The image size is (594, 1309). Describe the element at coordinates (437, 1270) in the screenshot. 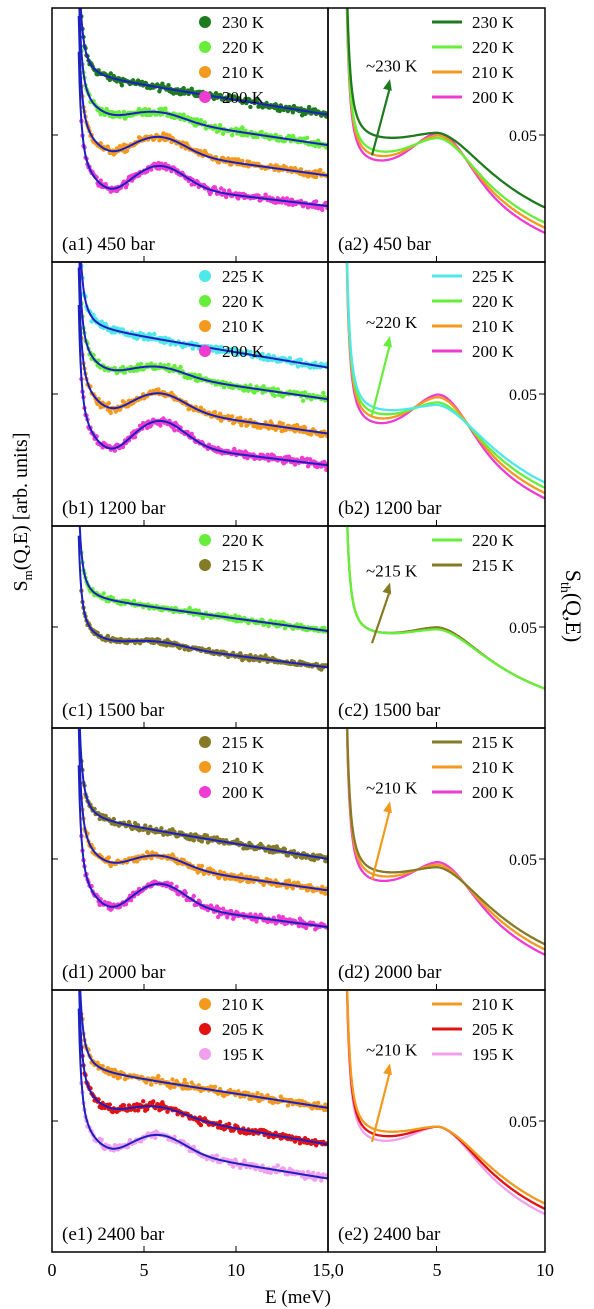

I see `x-tick-label-right-5: 5` at that location.